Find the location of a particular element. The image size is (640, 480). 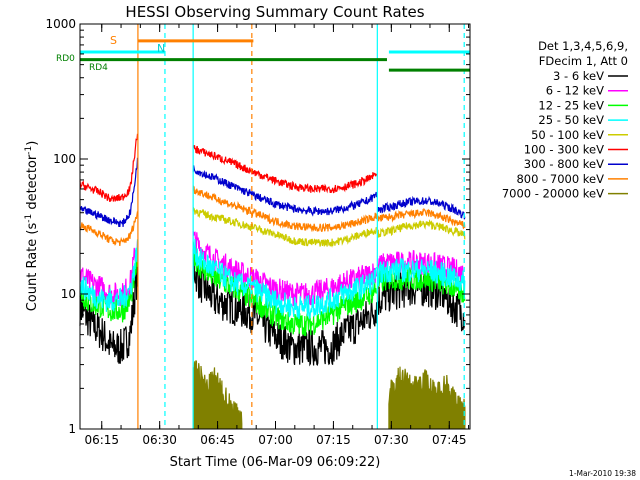

y-axis-label-sup2: -1 is located at coordinates (29, 150).